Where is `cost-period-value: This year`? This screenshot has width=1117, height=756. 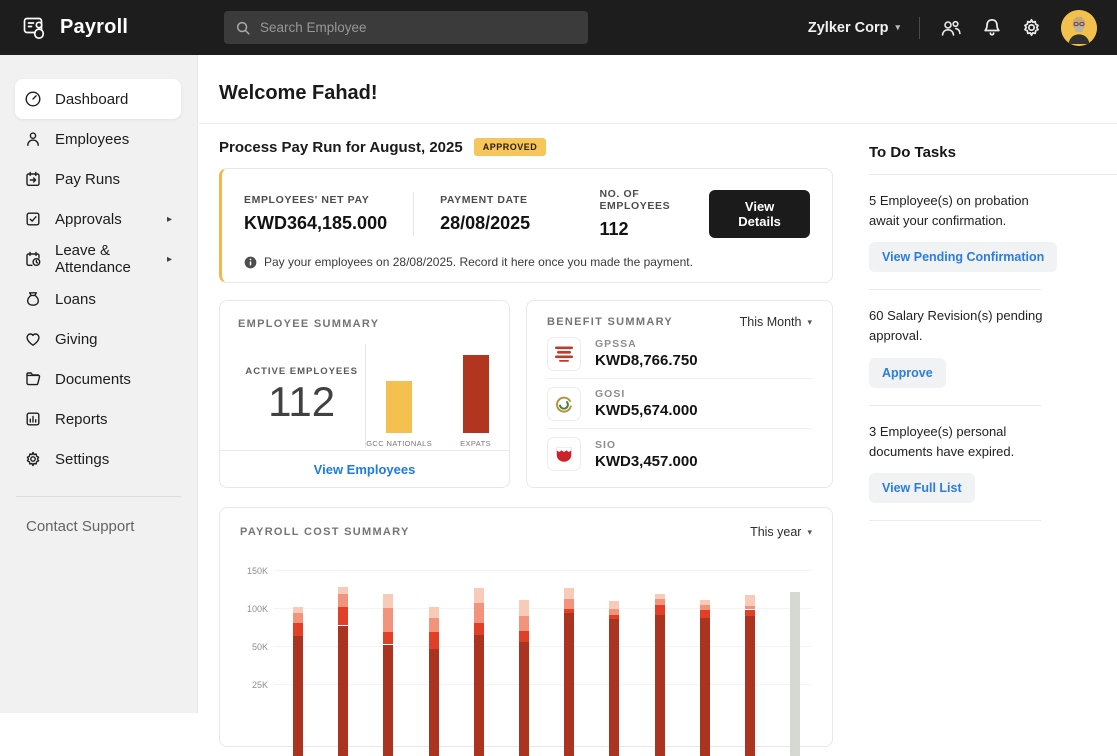 cost-period-value: This year is located at coordinates (775, 532).